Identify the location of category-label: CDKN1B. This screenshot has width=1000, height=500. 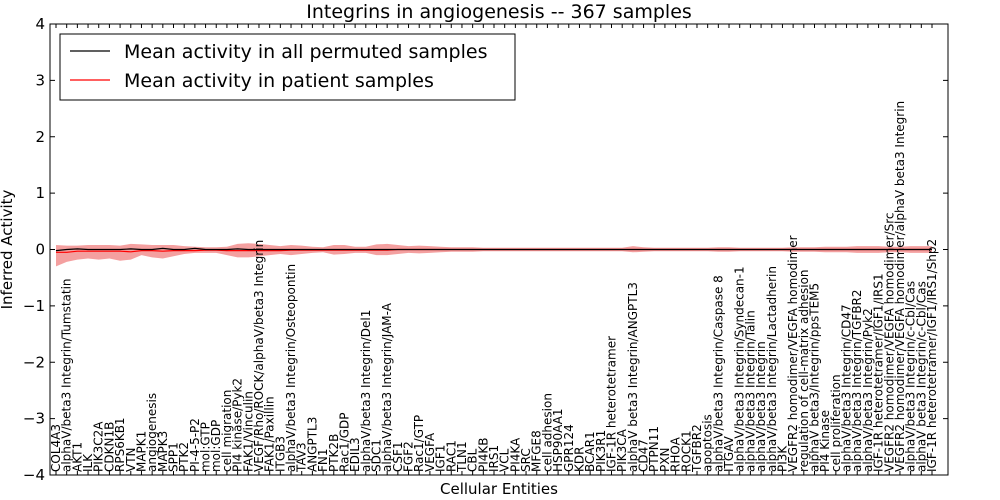
(109, 447).